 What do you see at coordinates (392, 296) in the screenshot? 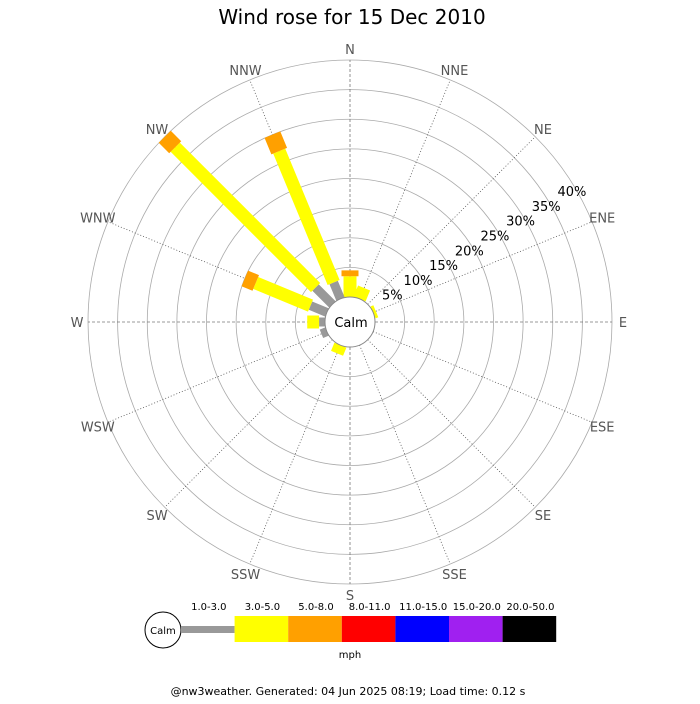
I see `ring-label-5: 5%` at bounding box center [392, 296].